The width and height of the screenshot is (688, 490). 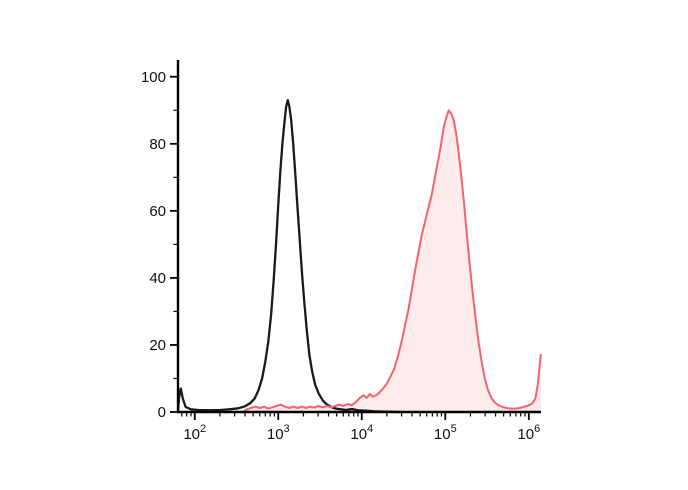 I want to click on x-tick-label: 10⁴, so click(x=361, y=433).